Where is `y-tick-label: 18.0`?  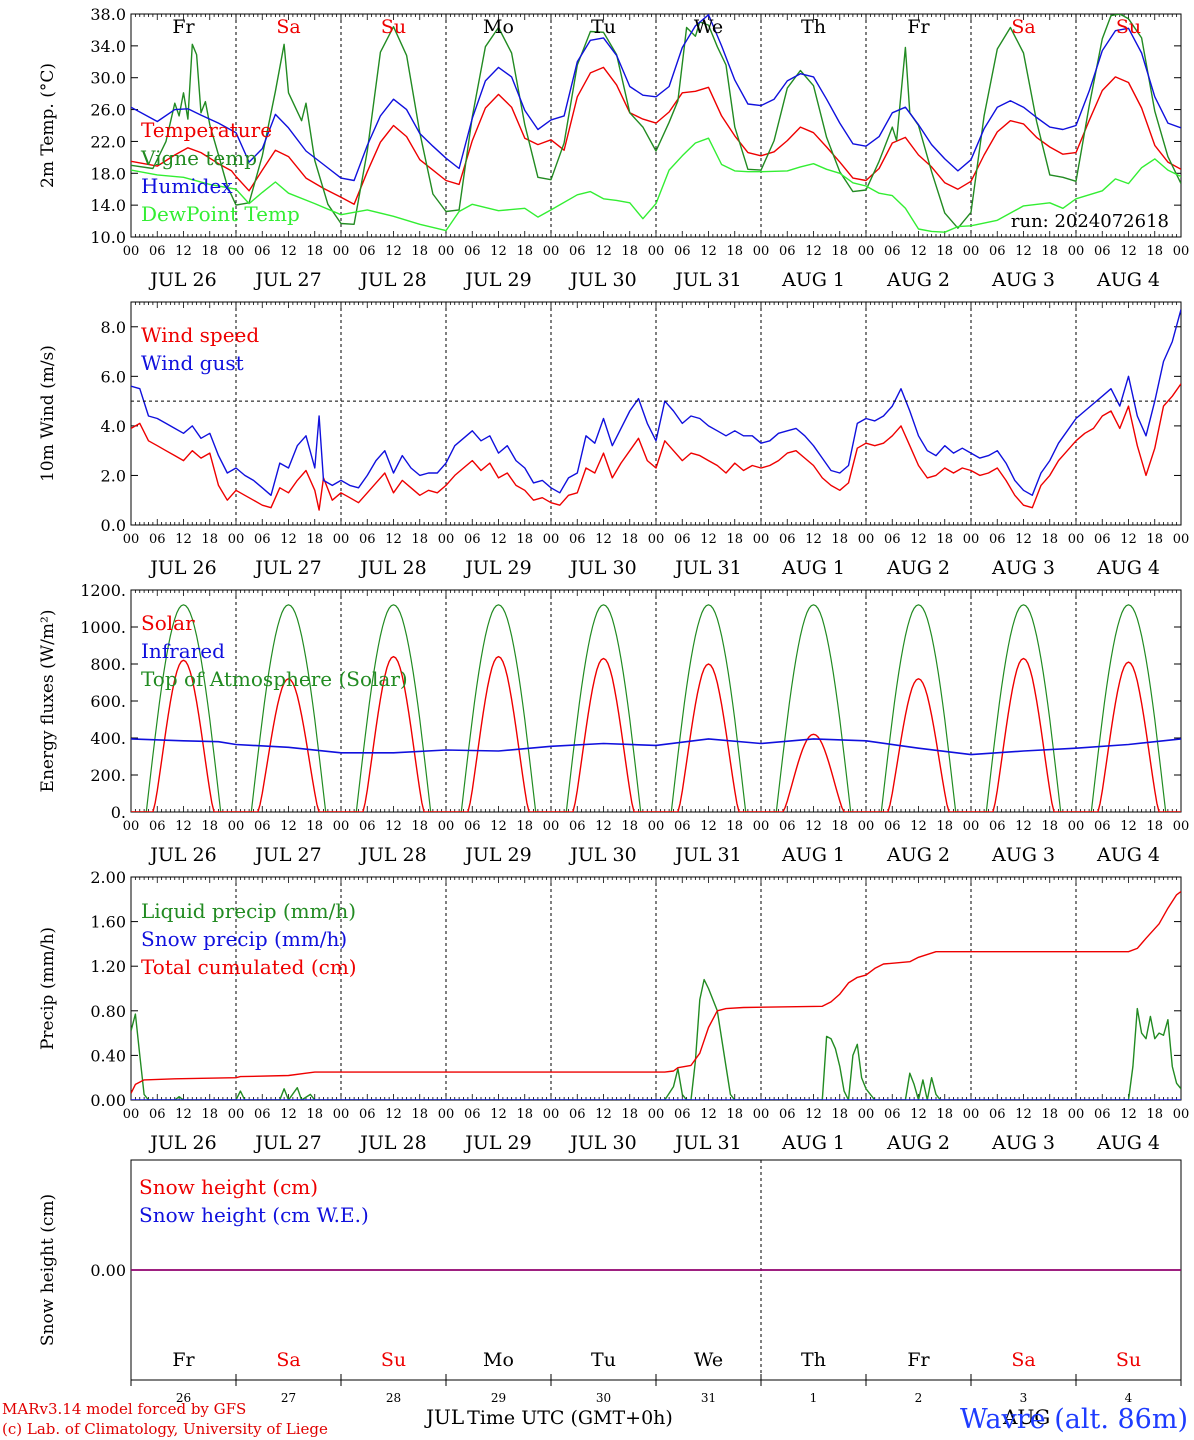 y-tick-label: 18.0 is located at coordinates (108, 173).